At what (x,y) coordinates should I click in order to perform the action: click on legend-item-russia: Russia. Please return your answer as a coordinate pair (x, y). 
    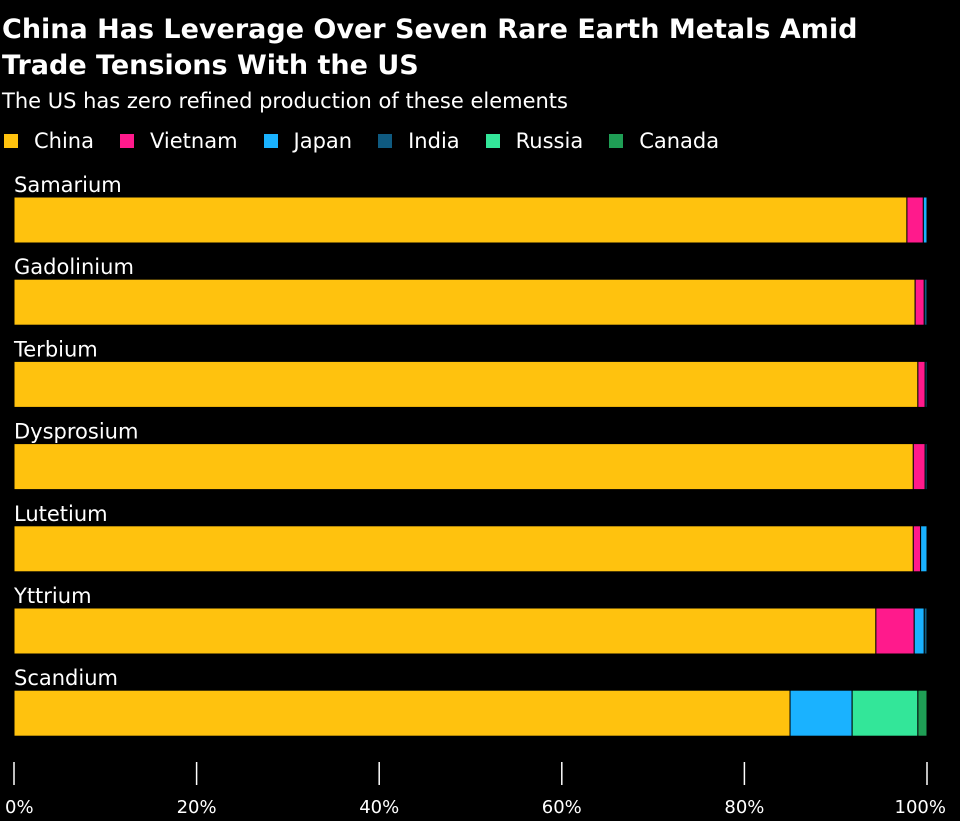
    Looking at the image, I should click on (533, 141).